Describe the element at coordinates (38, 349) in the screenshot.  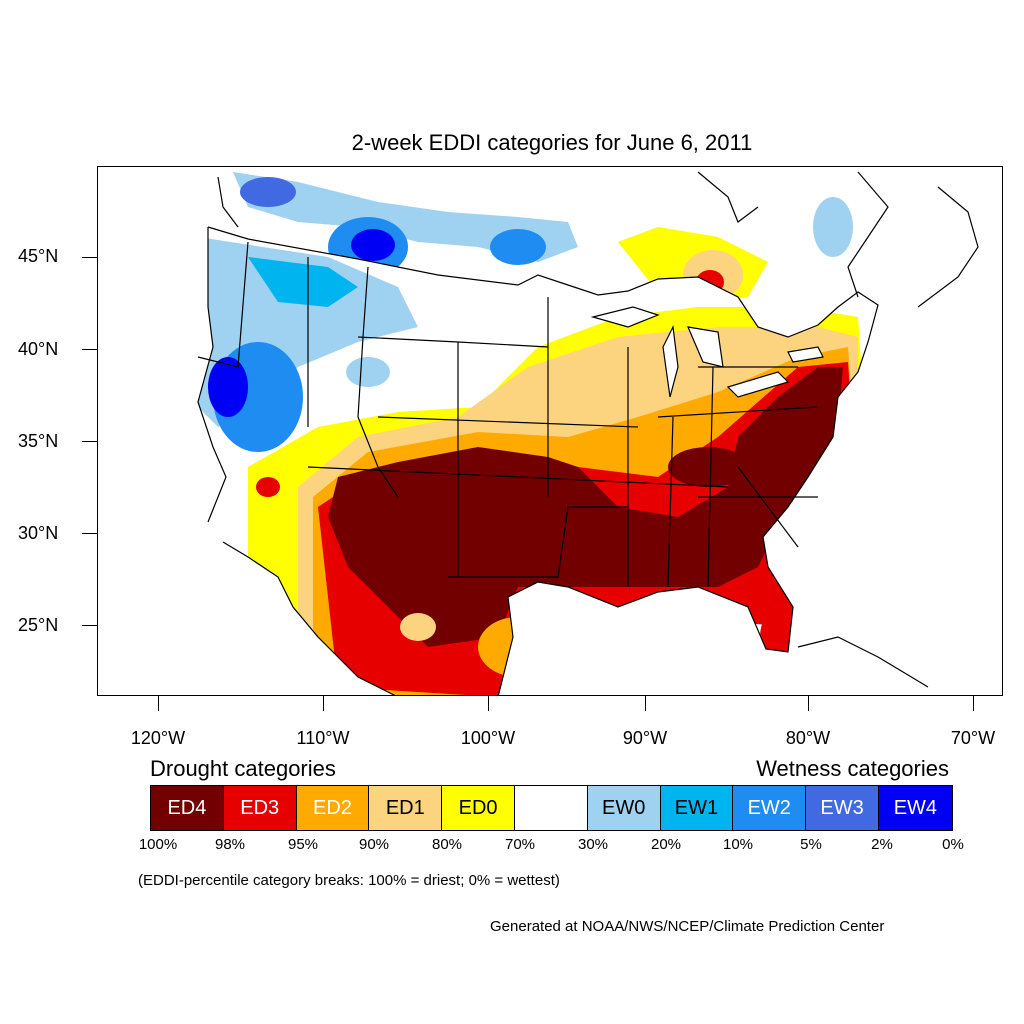
I see `lat-label-40: 40°N` at that location.